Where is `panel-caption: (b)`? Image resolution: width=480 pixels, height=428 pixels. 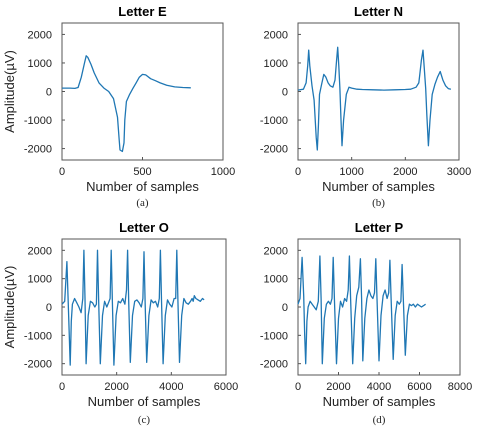 panel-caption: (b) is located at coordinates (378, 203).